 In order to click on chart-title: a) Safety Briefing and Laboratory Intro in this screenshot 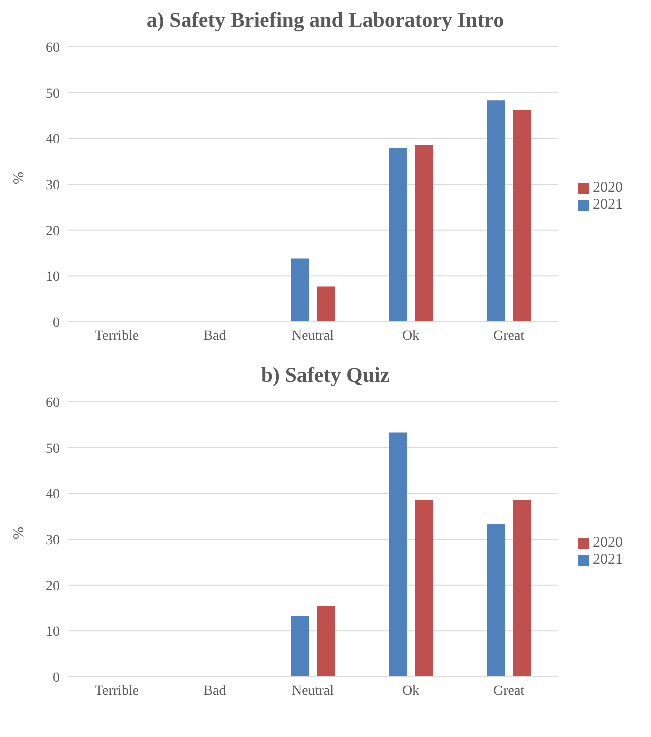, I will do `click(326, 20)`.